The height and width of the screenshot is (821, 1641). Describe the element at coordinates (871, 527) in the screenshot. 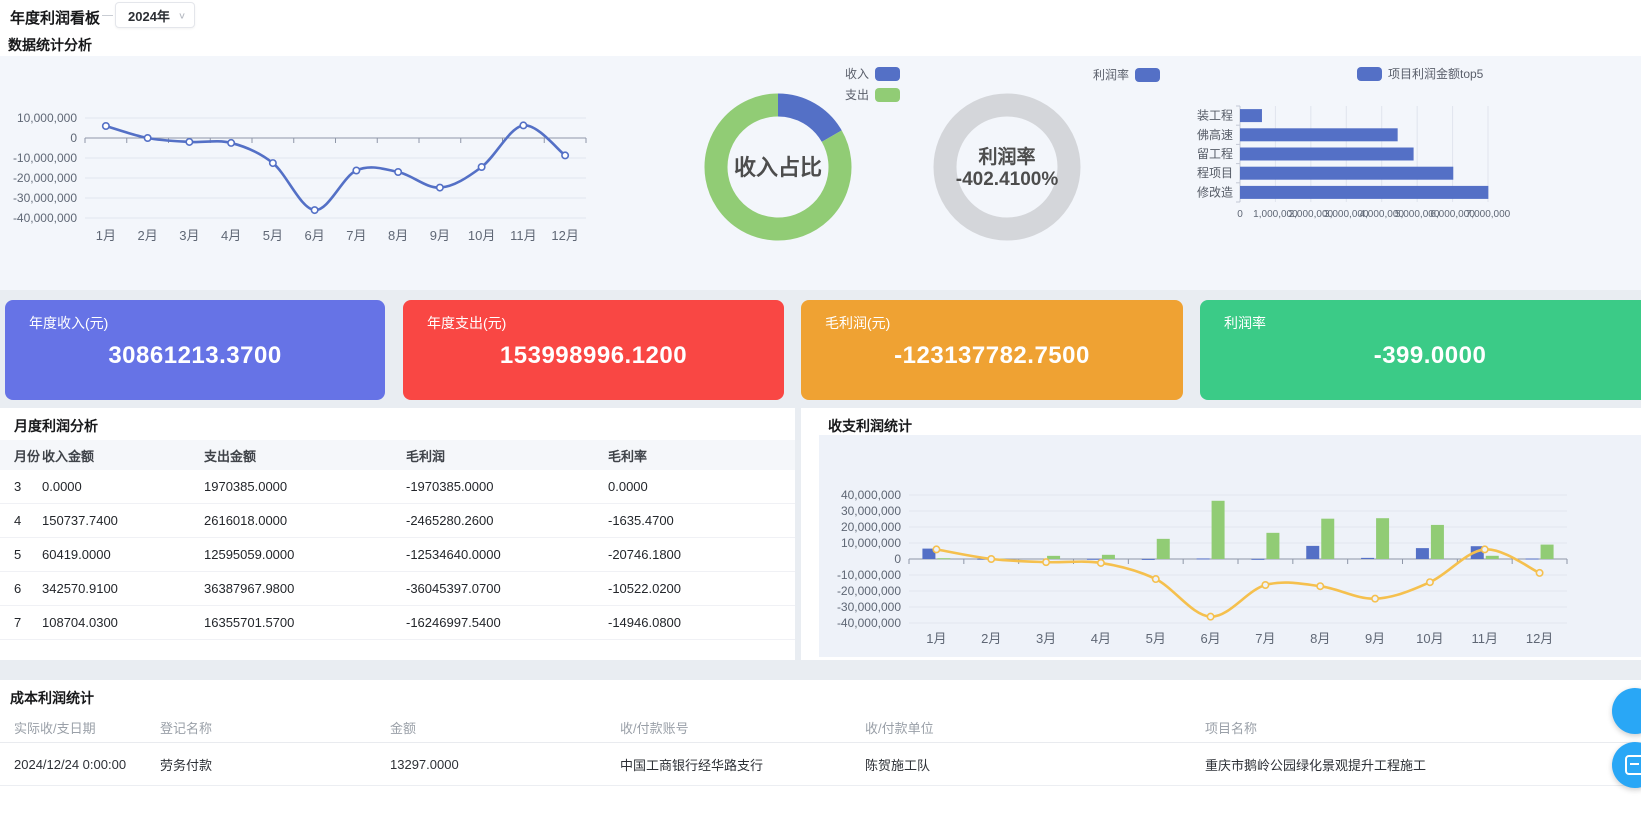

I see `svg-text: 20,000,000` at that location.